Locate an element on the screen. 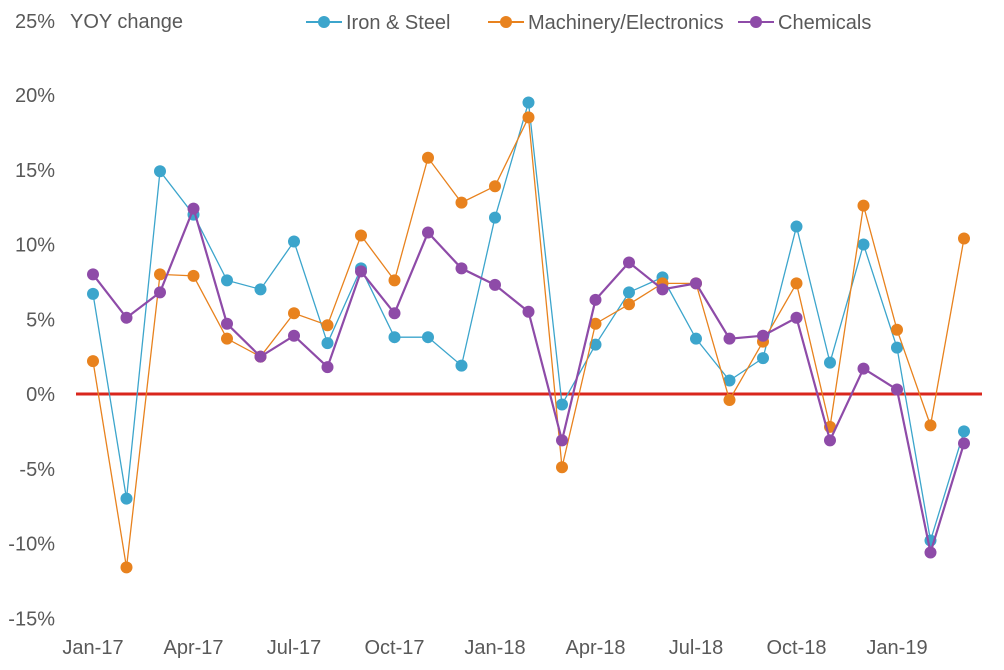 The height and width of the screenshot is (670, 1004). x-tick-label: Apr-17 is located at coordinates (193, 648).